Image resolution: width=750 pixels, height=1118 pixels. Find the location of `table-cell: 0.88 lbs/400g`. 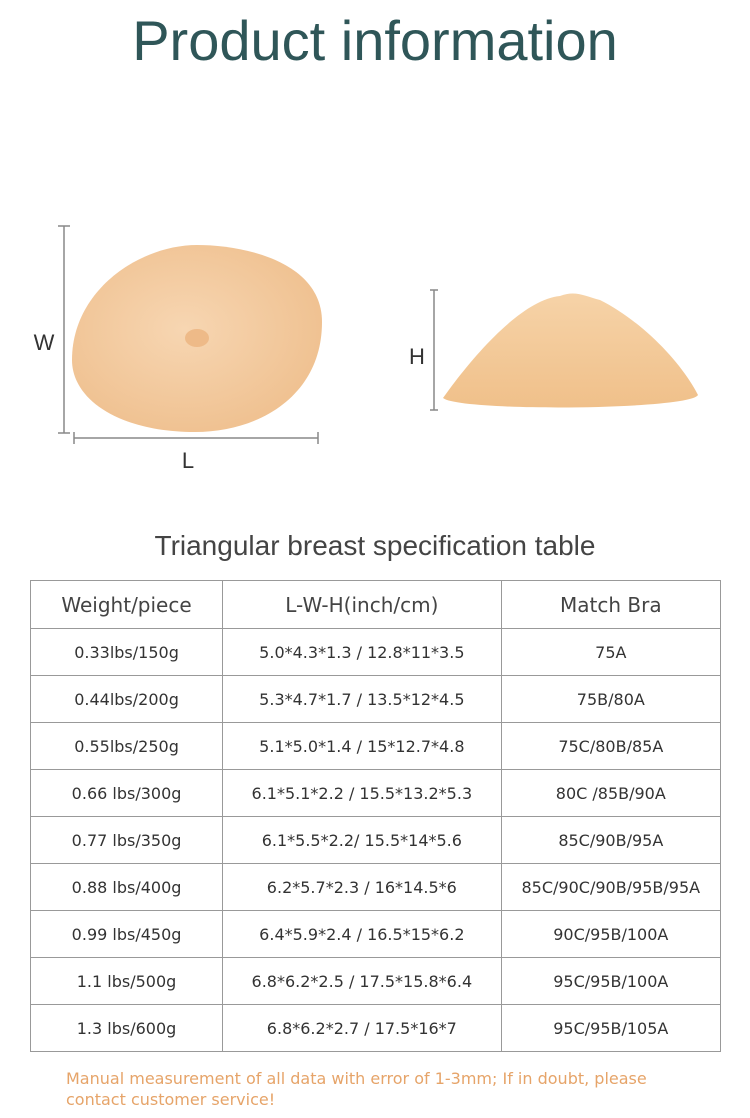

table-cell: 0.88 lbs/400g is located at coordinates (126, 887).